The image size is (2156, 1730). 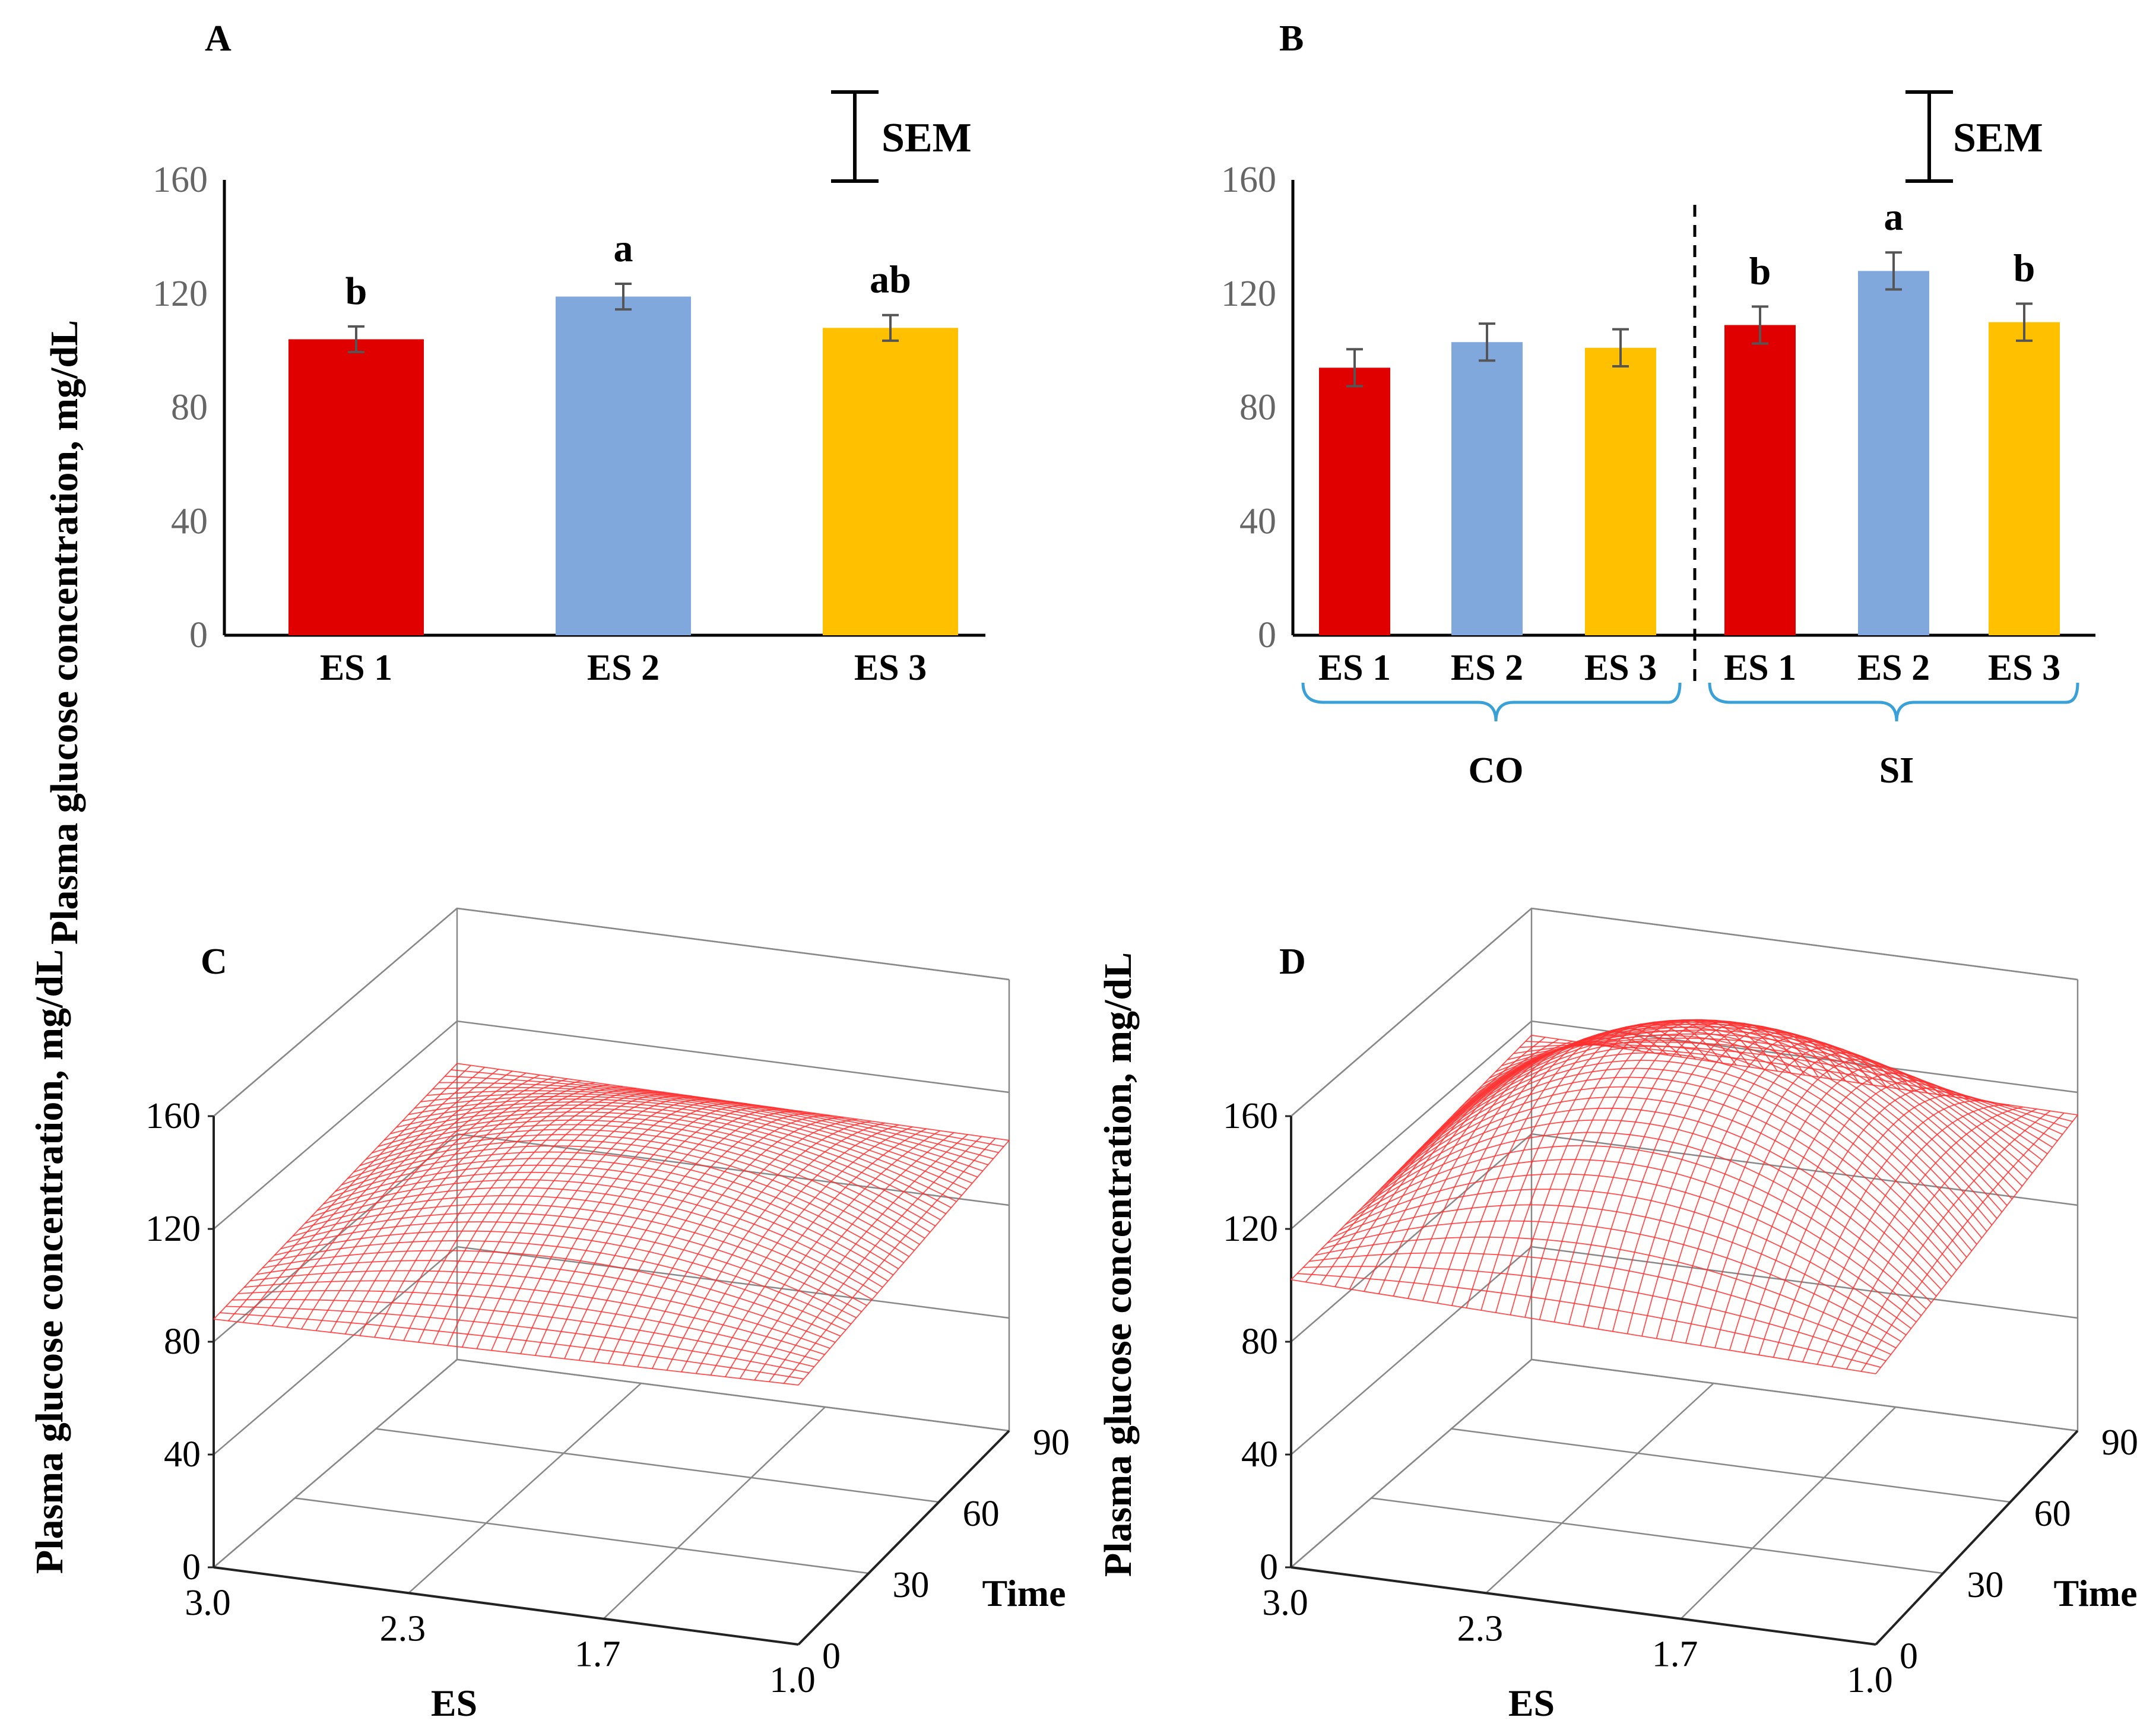 What do you see at coordinates (1870, 1680) in the screenshot?
I see `es-tick-label: 1.0` at bounding box center [1870, 1680].